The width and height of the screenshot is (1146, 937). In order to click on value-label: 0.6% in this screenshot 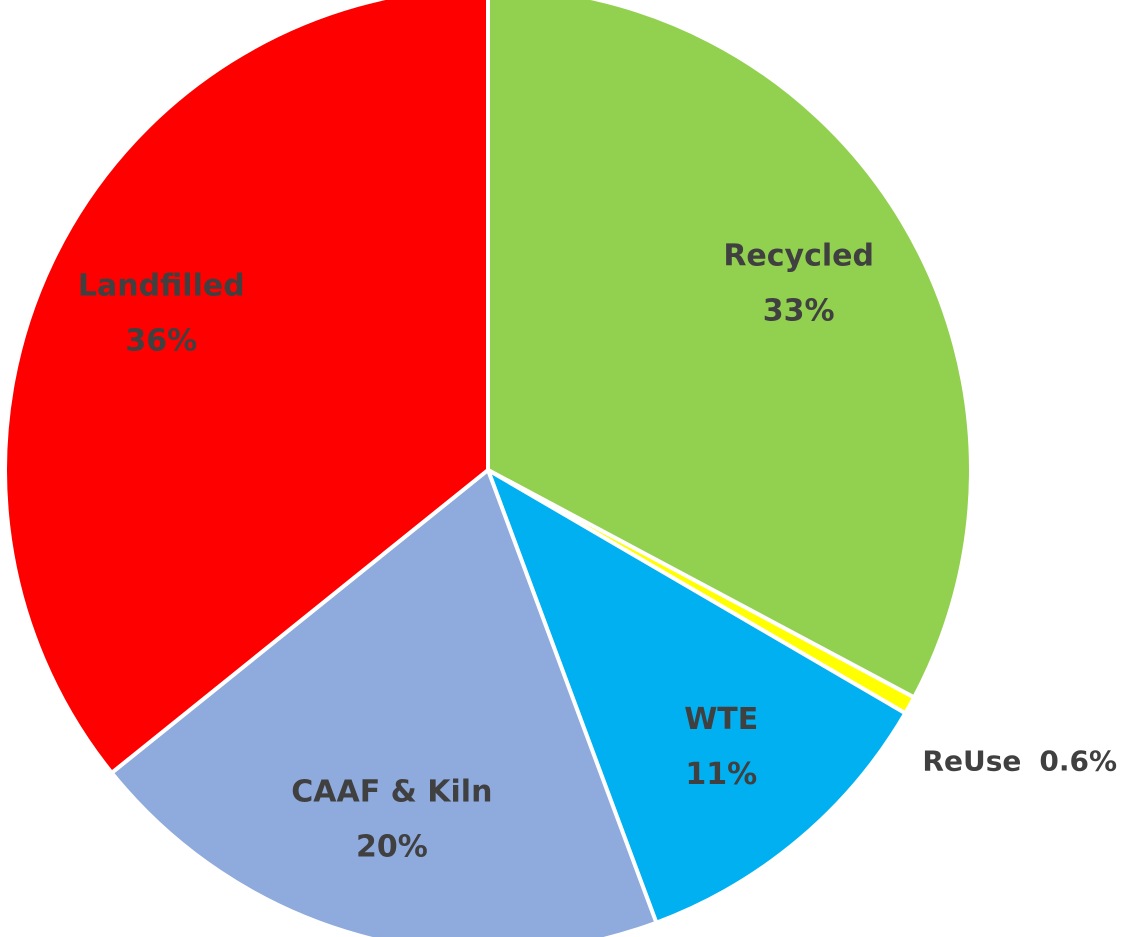, I will do `click(1078, 760)`.